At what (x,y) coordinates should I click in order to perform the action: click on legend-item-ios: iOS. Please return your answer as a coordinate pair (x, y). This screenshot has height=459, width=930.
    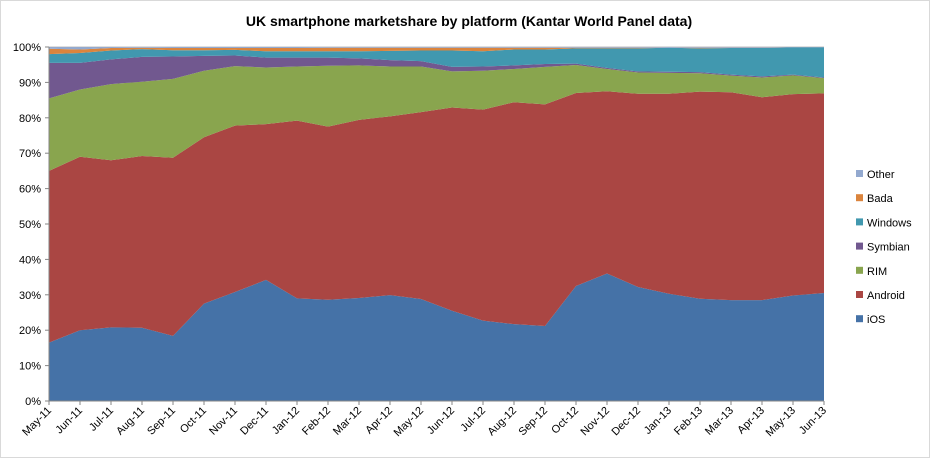
    Looking at the image, I should click on (870, 320).